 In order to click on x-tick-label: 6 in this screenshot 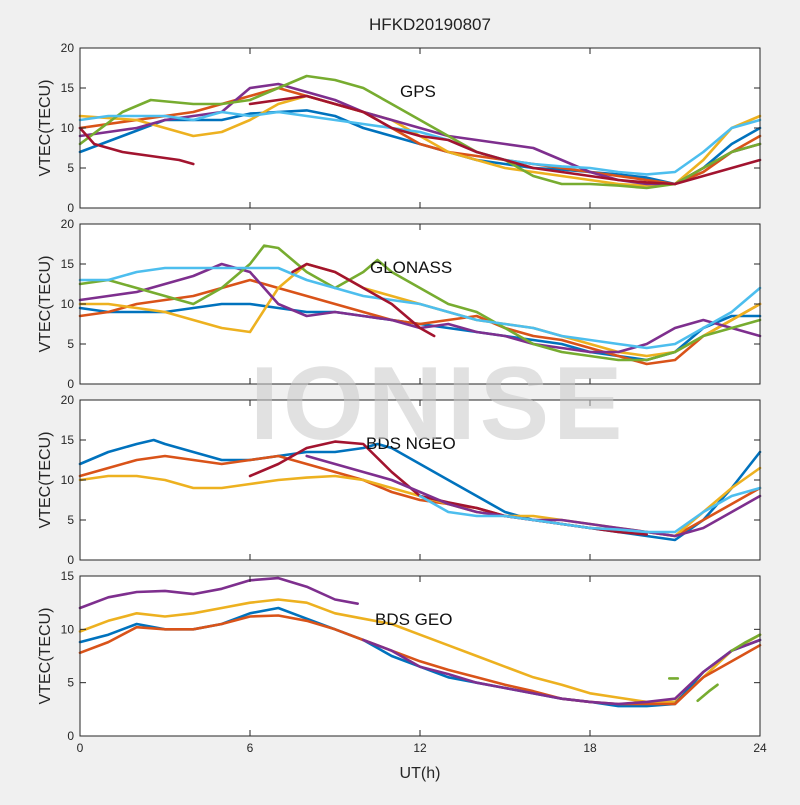, I will do `click(250, 748)`.